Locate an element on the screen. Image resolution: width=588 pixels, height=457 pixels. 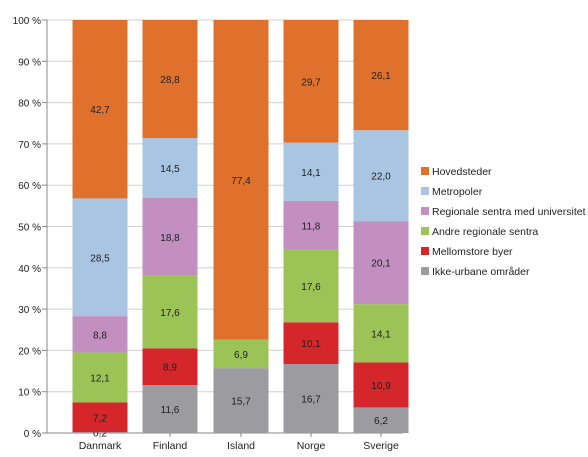
data-label: 10,9 is located at coordinates (381, 386).